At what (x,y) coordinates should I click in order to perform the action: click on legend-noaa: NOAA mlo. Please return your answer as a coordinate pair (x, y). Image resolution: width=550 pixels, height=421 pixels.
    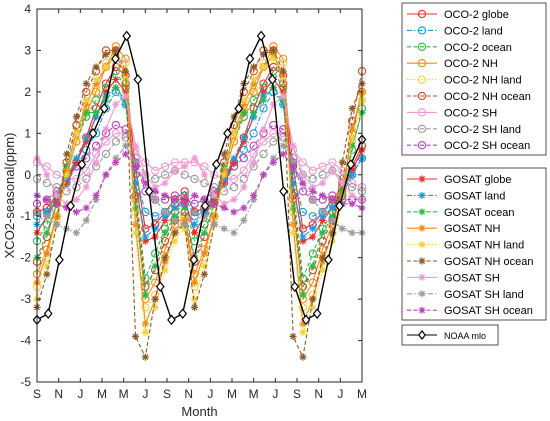
    Looking at the image, I should click on (450, 335).